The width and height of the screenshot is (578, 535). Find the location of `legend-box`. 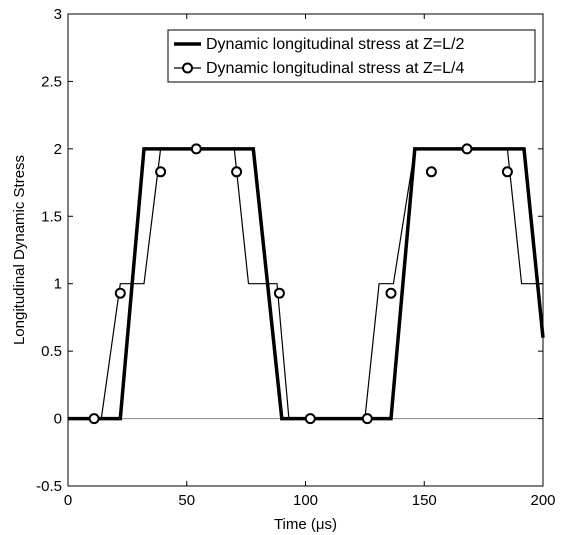

legend-box is located at coordinates (351, 56).